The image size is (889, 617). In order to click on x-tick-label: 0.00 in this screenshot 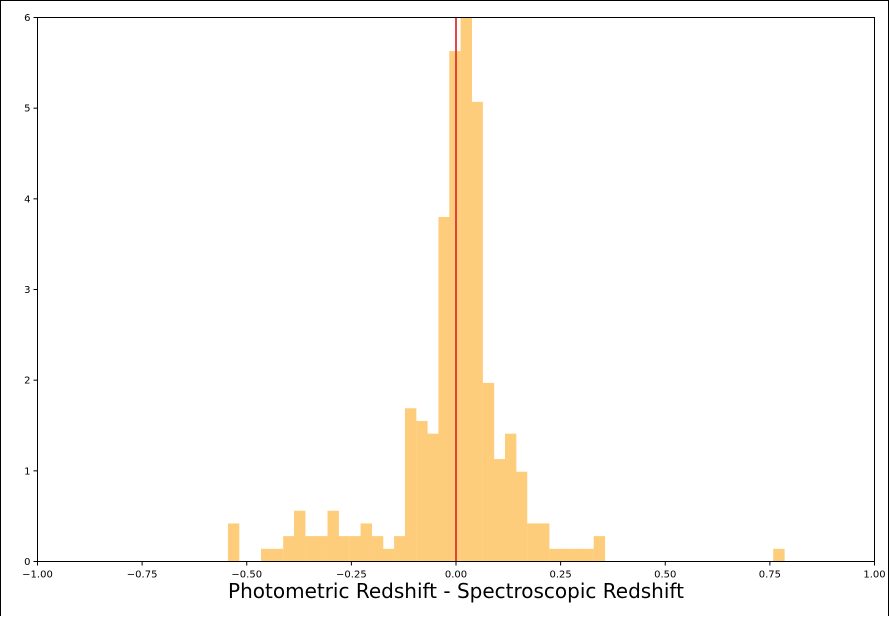, I will do `click(456, 575)`.